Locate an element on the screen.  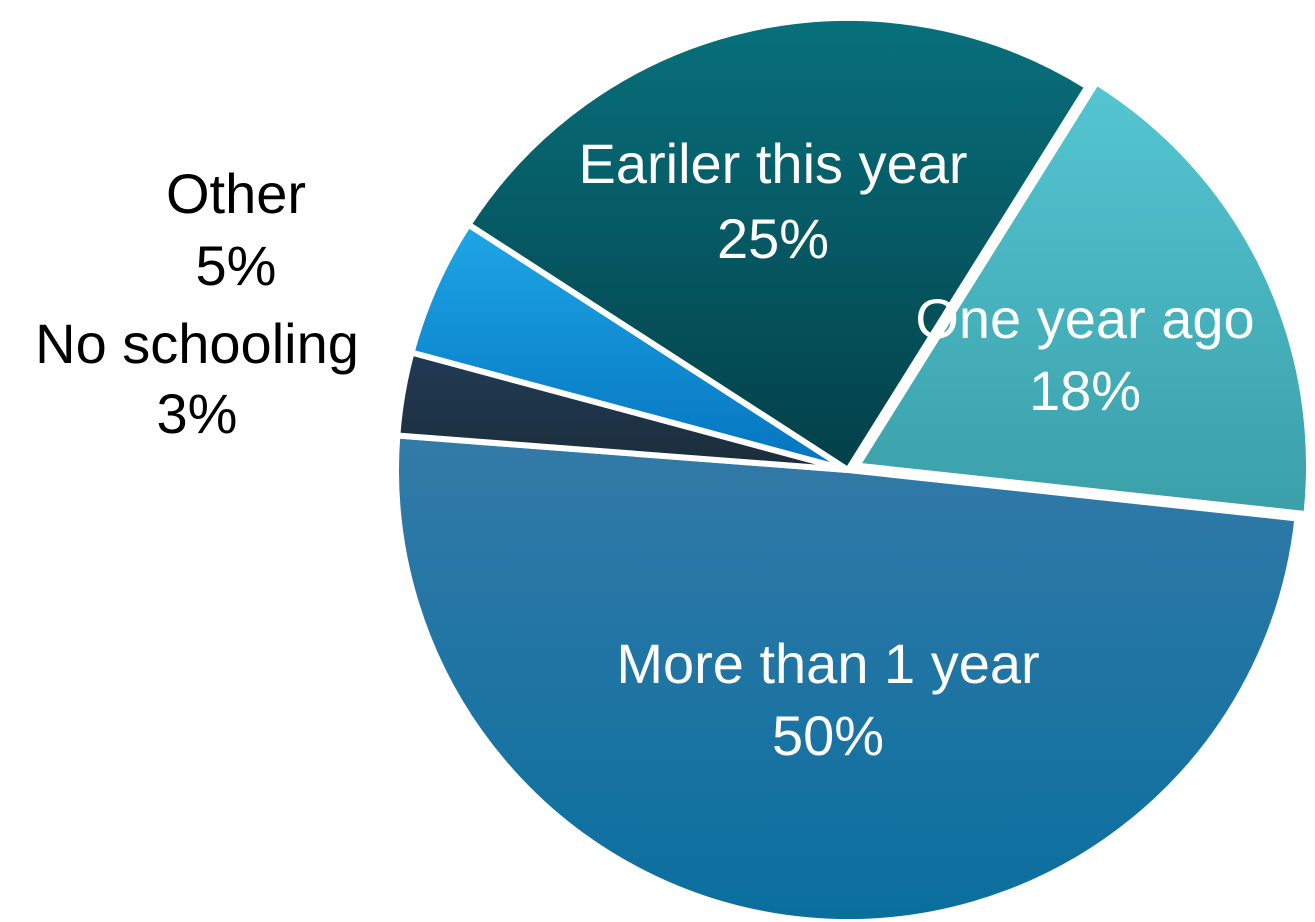
slice-label-name: More than 1 year is located at coordinates (827, 663).